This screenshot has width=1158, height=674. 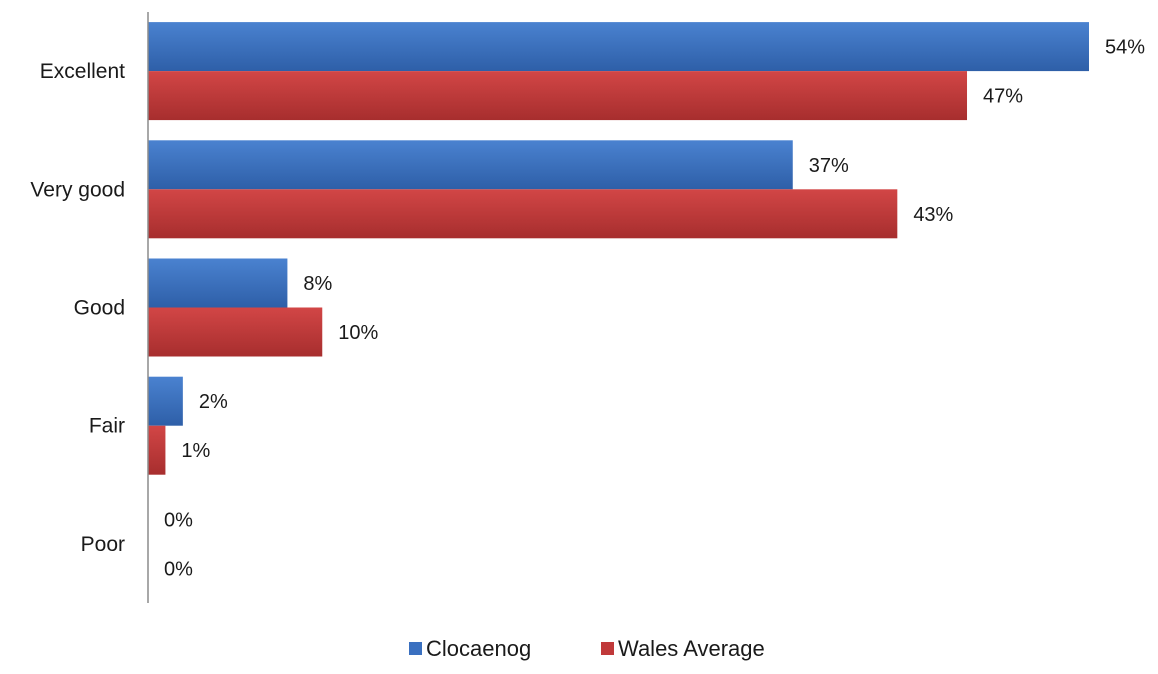 What do you see at coordinates (195, 451) in the screenshot?
I see `data-label-wales-average-fair: 1%` at bounding box center [195, 451].